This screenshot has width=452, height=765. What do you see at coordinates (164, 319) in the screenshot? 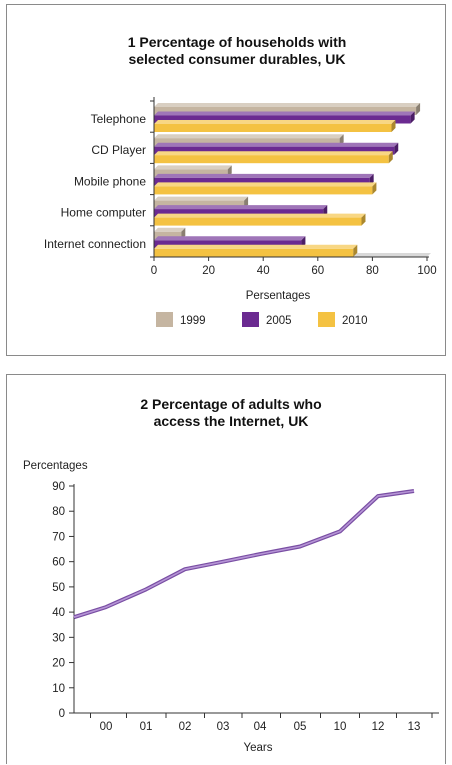
I see `legend-swatch-1999` at bounding box center [164, 319].